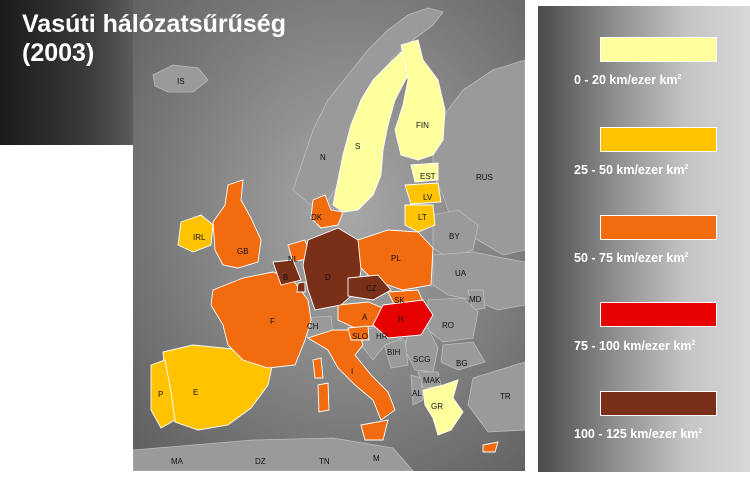 This screenshot has height=482, width=750. Describe the element at coordinates (352, 371) in the screenshot. I see `label-i: I` at that location.